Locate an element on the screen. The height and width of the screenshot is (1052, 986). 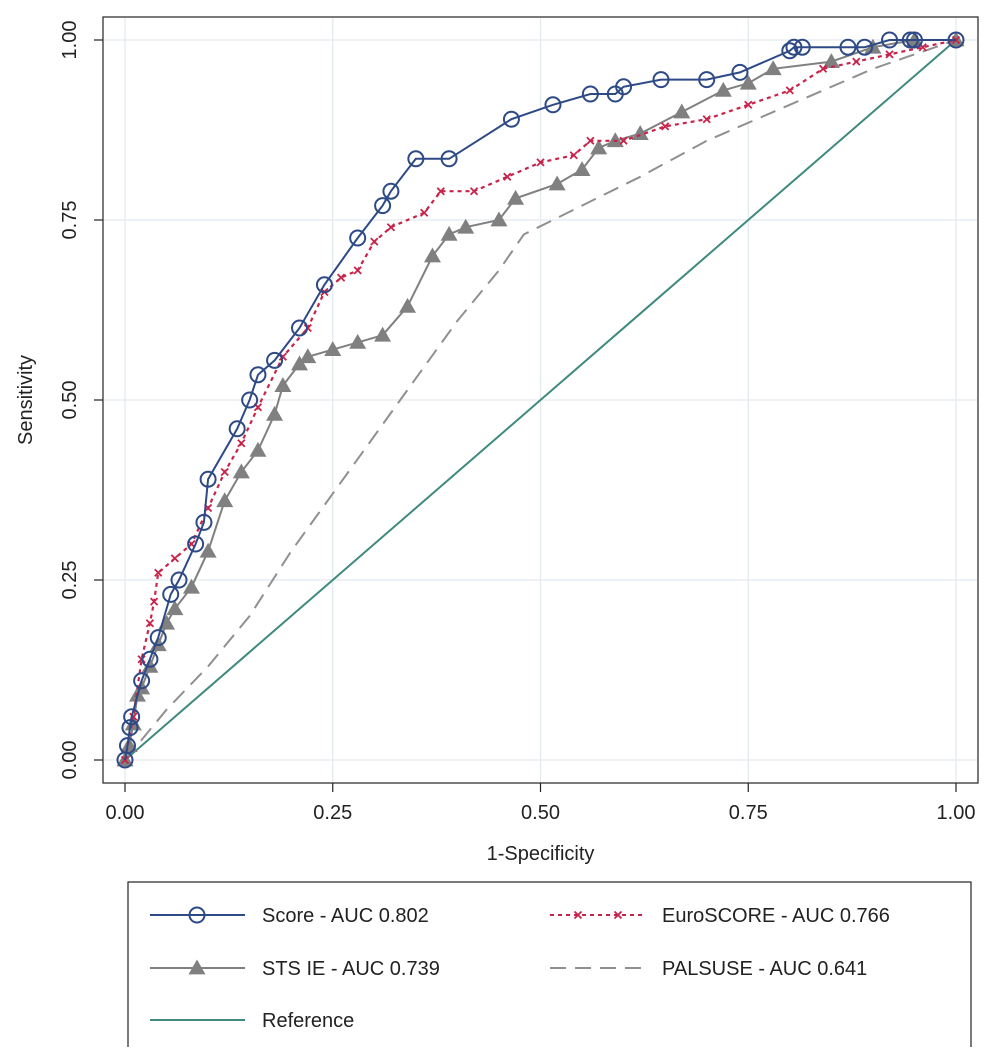
legend-label-sts-ie: STS IE - AUC 0.739 is located at coordinates (351, 969).